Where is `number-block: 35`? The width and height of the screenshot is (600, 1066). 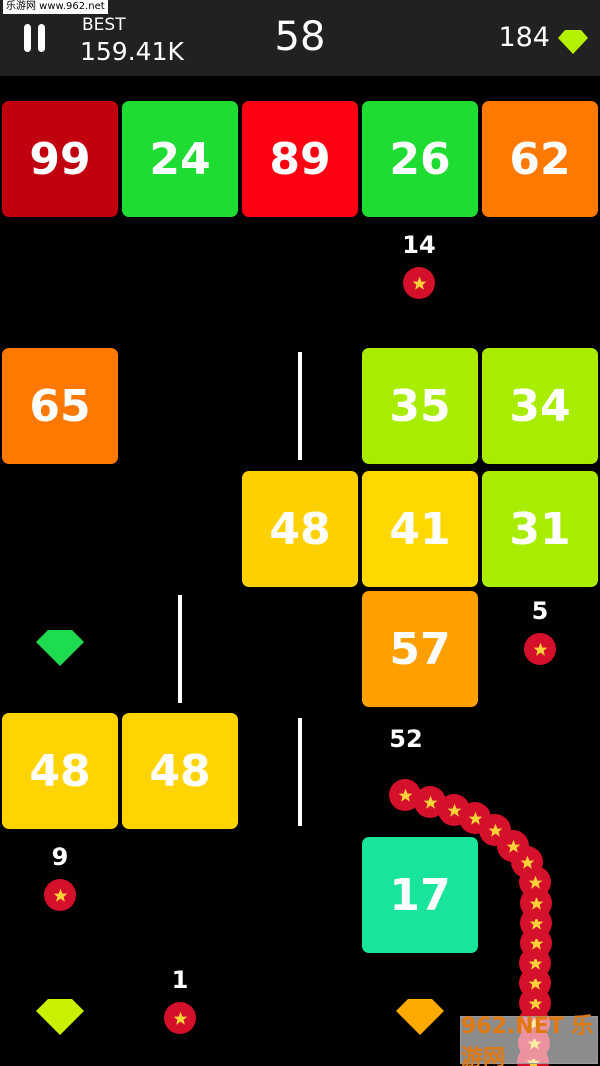
number-block: 35 is located at coordinates (420, 406).